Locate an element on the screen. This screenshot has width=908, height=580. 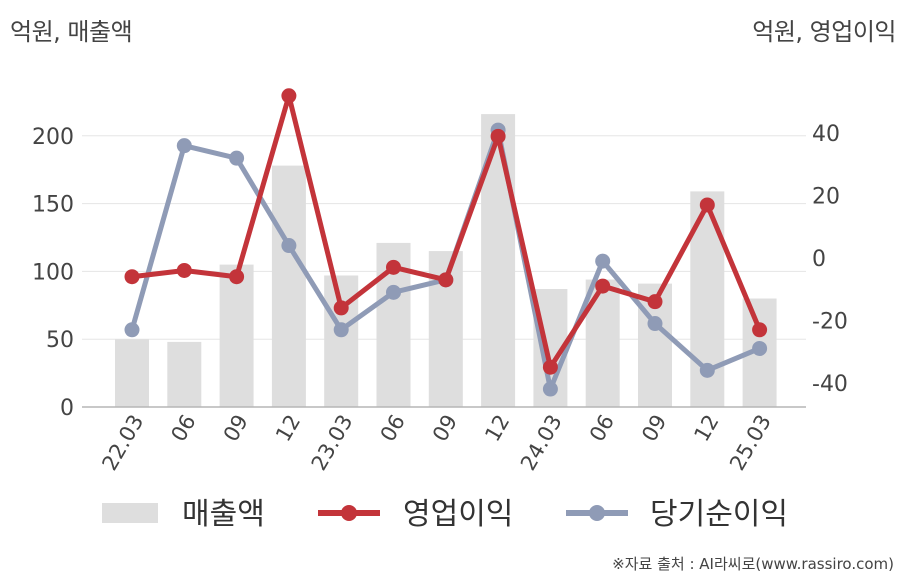
x-tick-label: 24.03 is located at coordinates (541, 443).